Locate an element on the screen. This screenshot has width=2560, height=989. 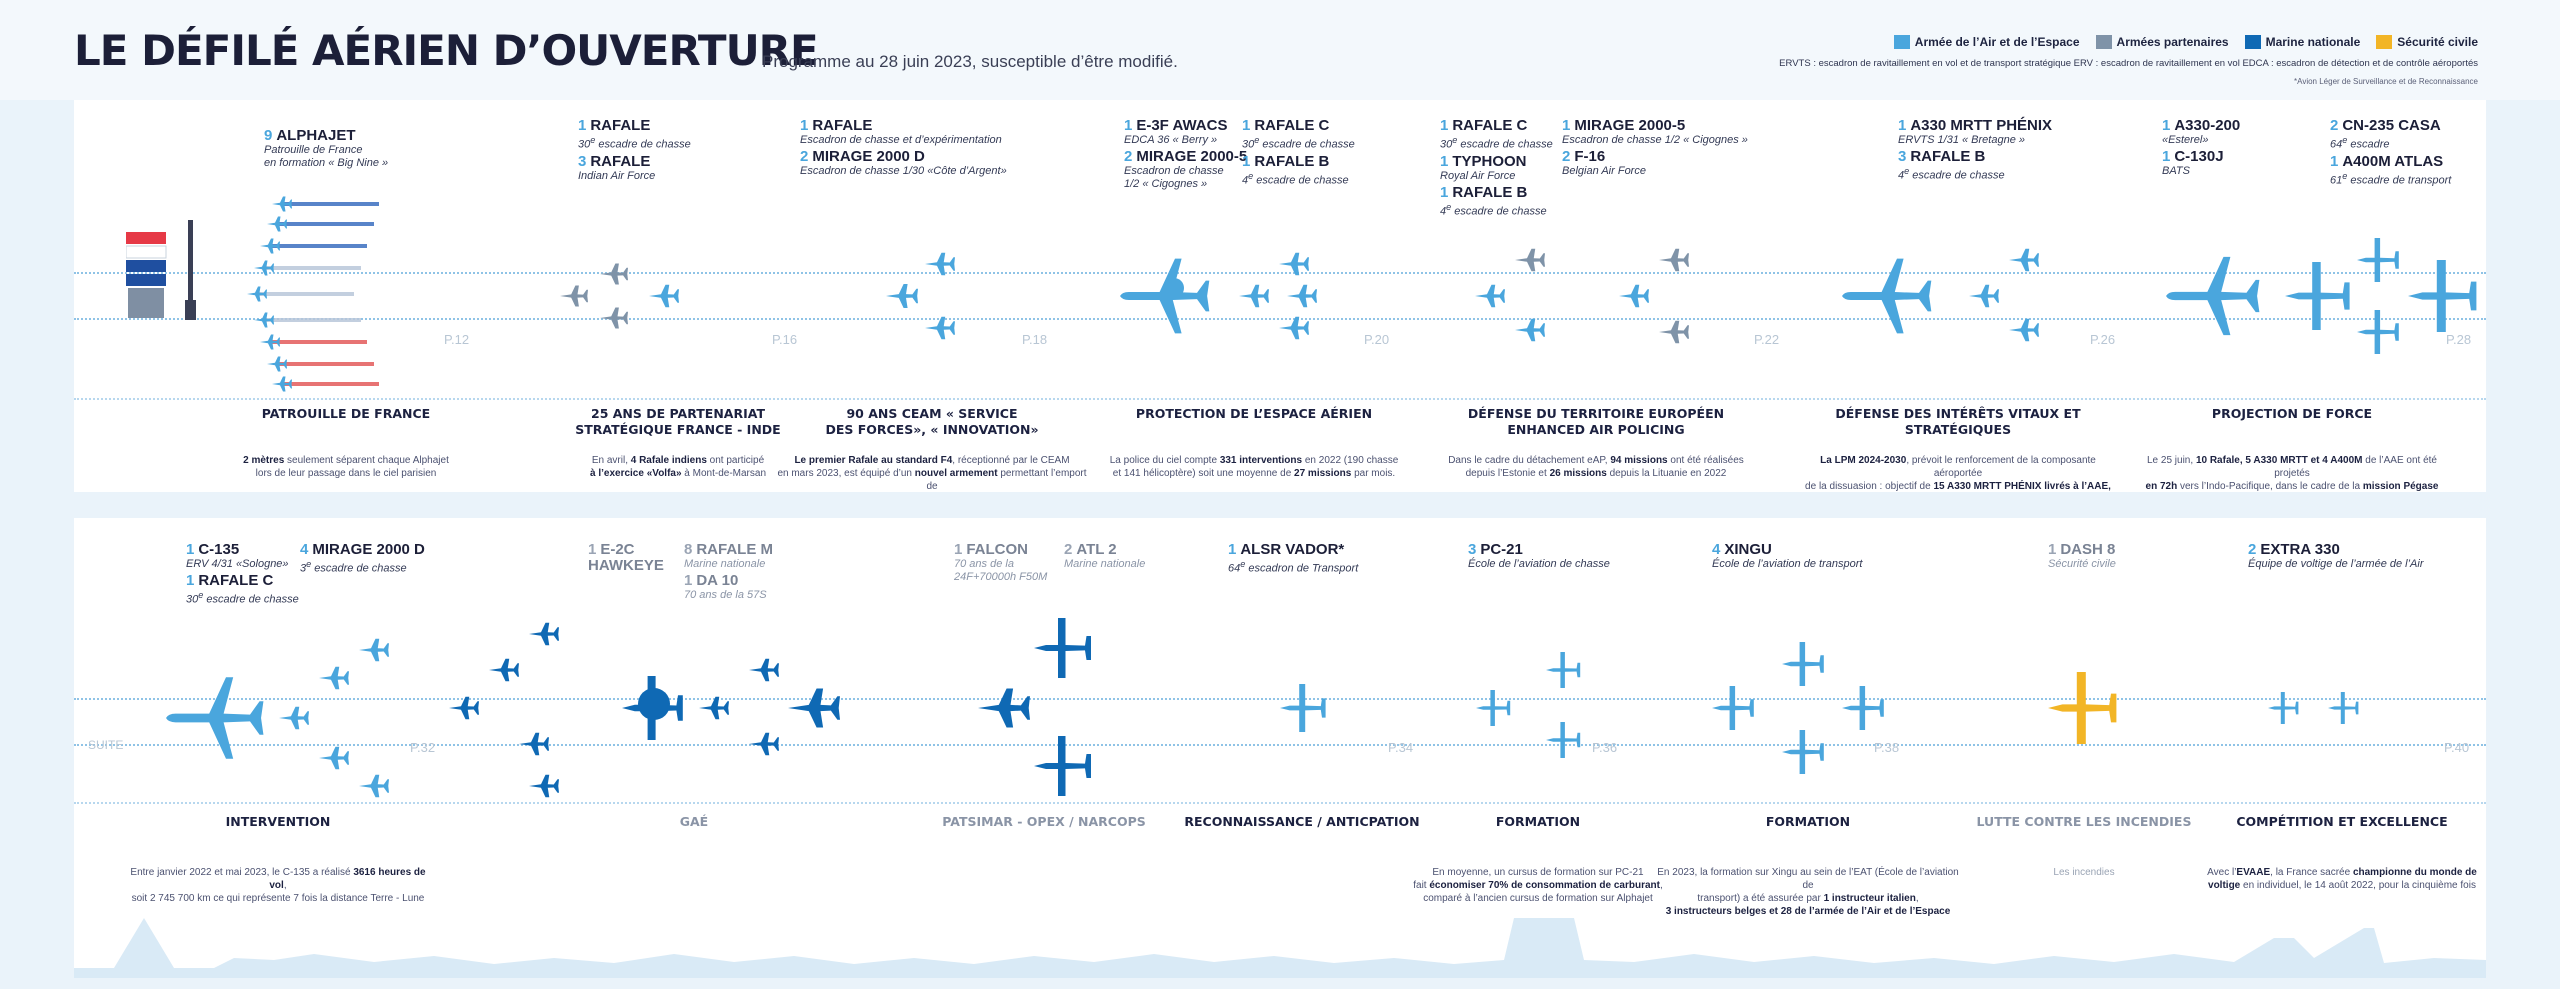
aircraft-group: 1 FALCON 70 ans de la 24F+70000h F50M is located at coordinates (1000, 563).